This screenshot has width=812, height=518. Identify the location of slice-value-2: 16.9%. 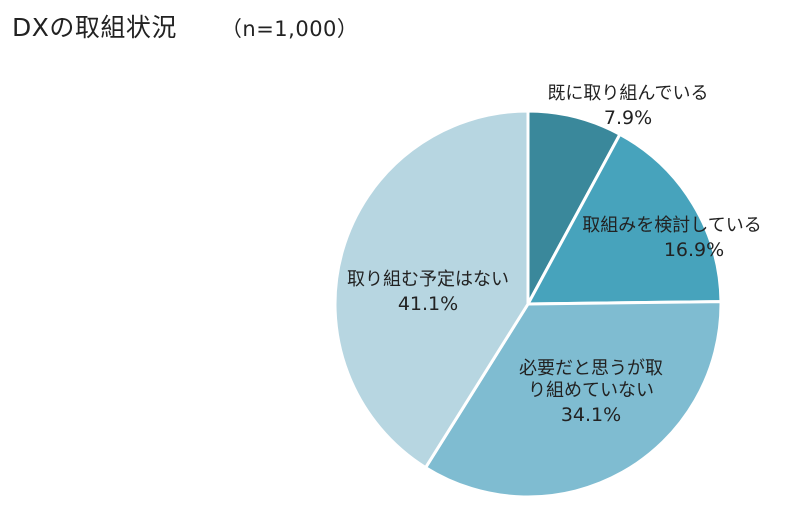
(694, 250).